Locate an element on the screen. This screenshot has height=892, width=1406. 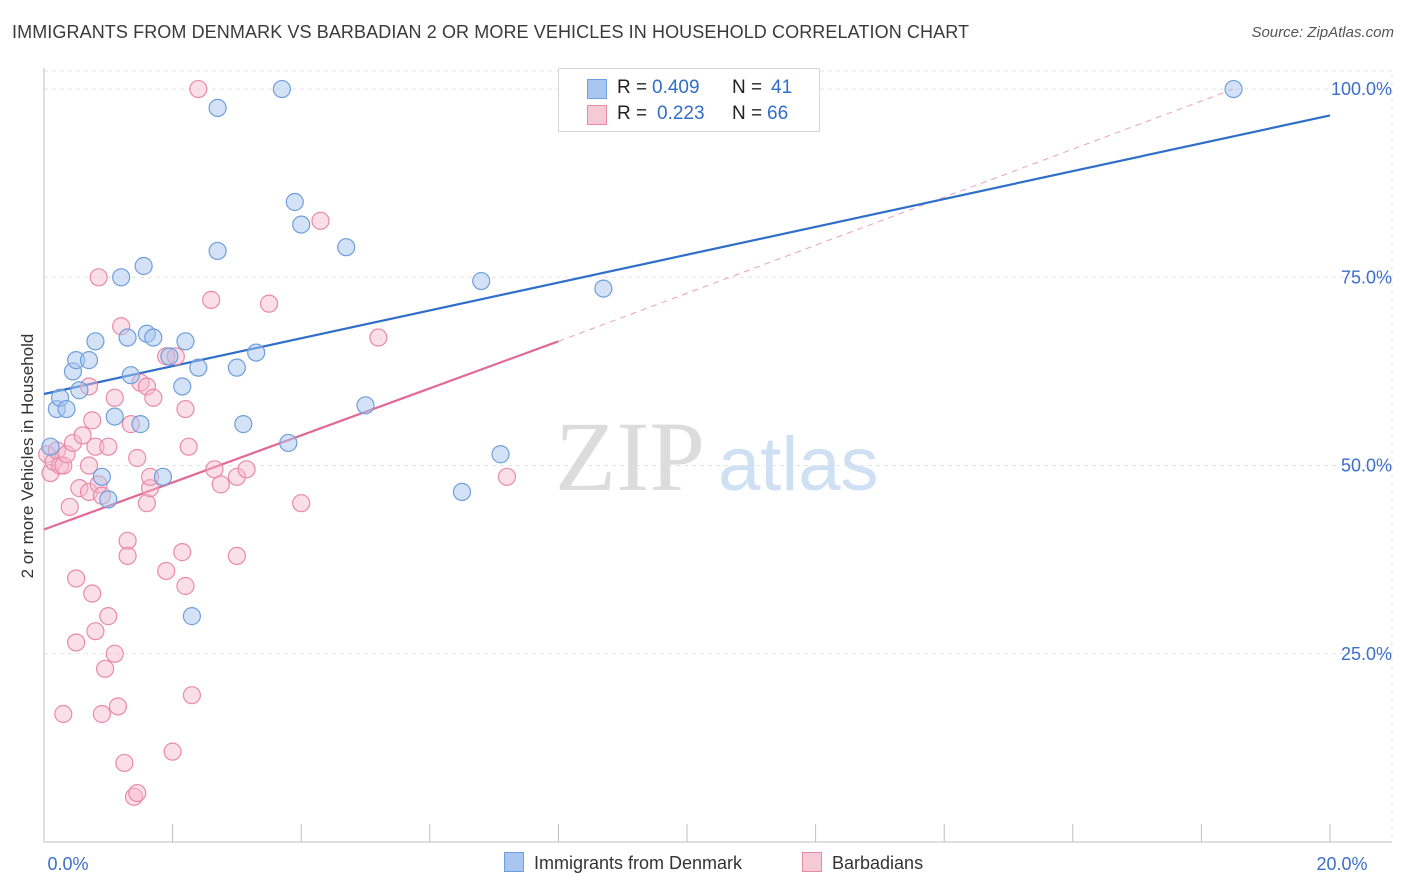
y-tick-label: 100.0% is located at coordinates (1361, 89).